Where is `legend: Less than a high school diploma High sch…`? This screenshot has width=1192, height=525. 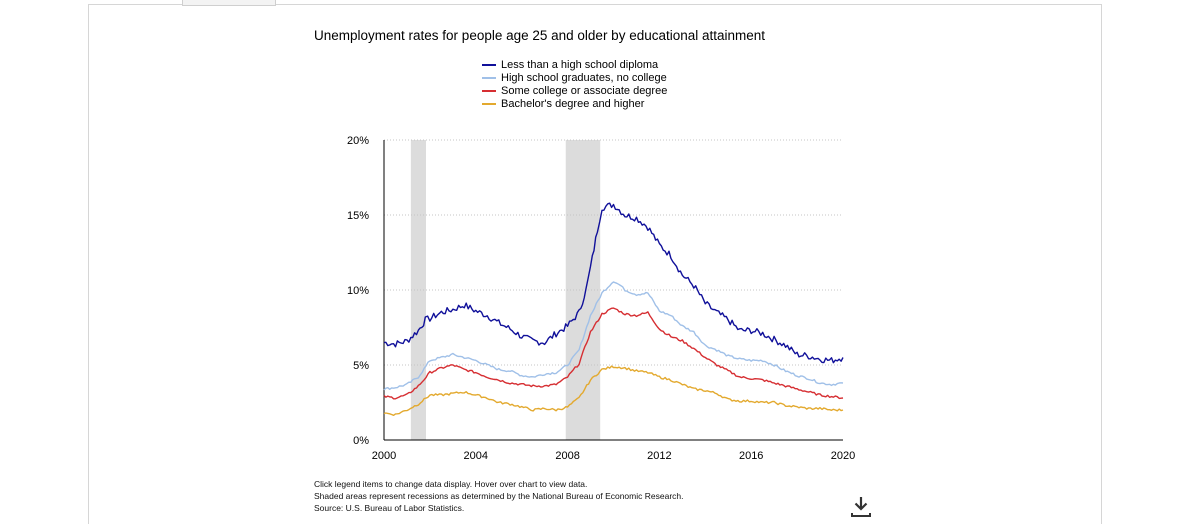 legend: Less than a high school diploma High sch… is located at coordinates (574, 84).